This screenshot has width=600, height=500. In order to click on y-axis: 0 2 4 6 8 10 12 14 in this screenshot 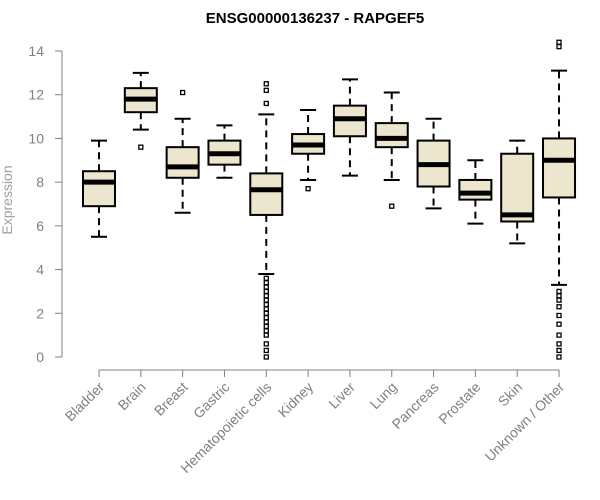, I will do `click(45, 204)`.